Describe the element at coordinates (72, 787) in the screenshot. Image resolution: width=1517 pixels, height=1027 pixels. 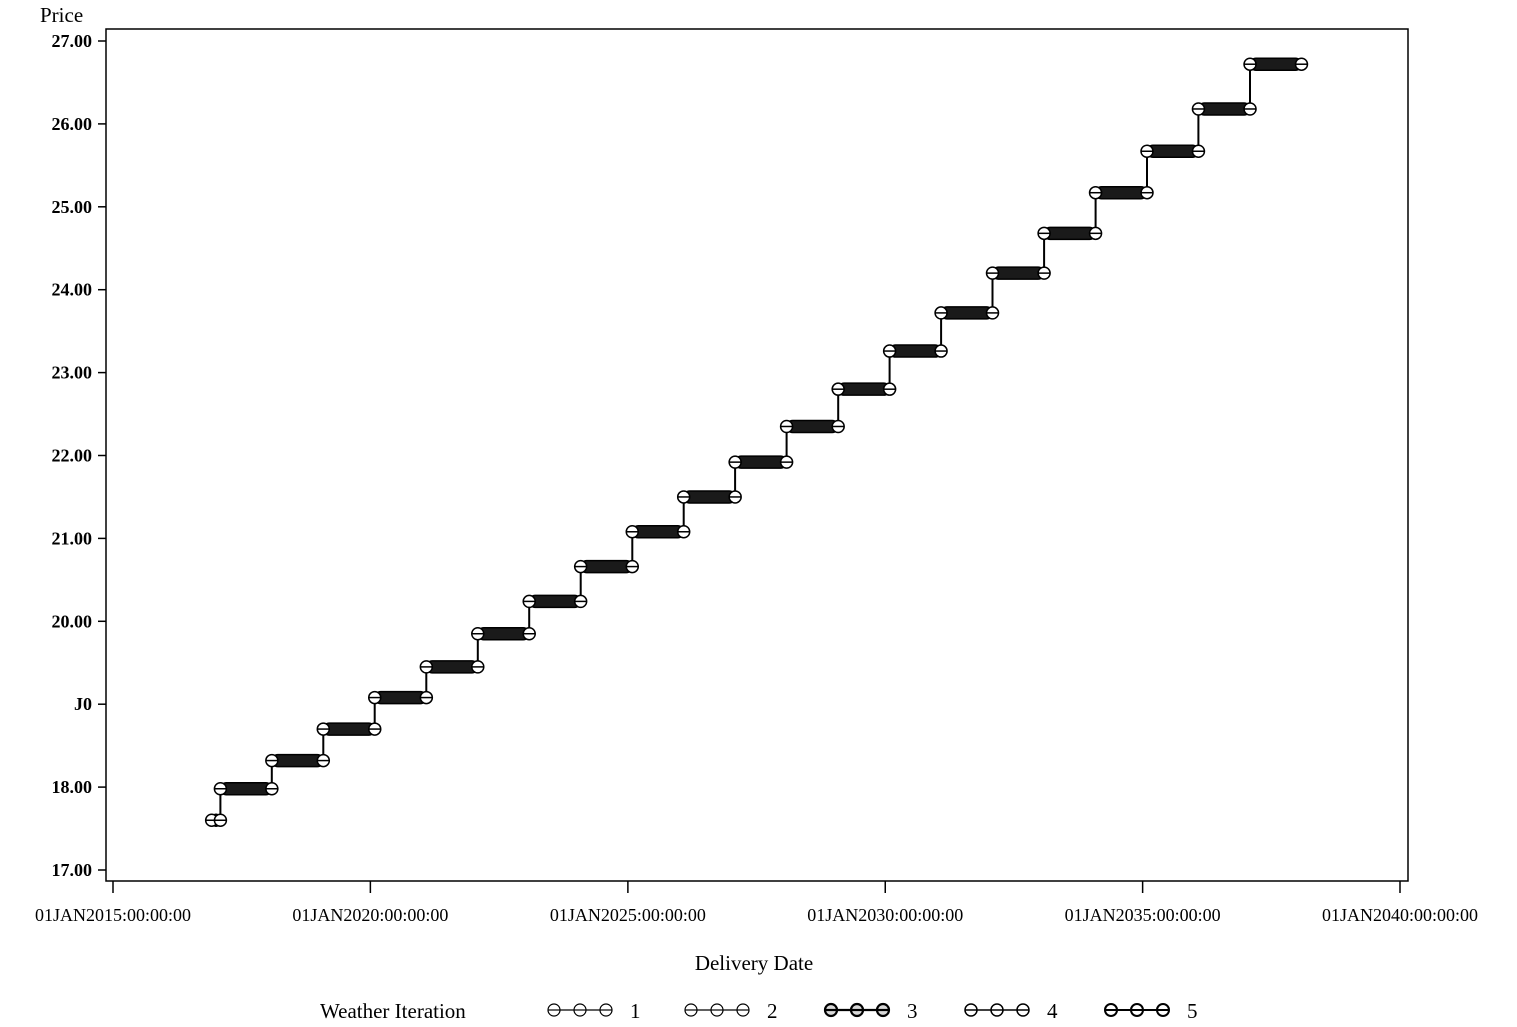
I see `y-tick-label: 18.00` at that location.